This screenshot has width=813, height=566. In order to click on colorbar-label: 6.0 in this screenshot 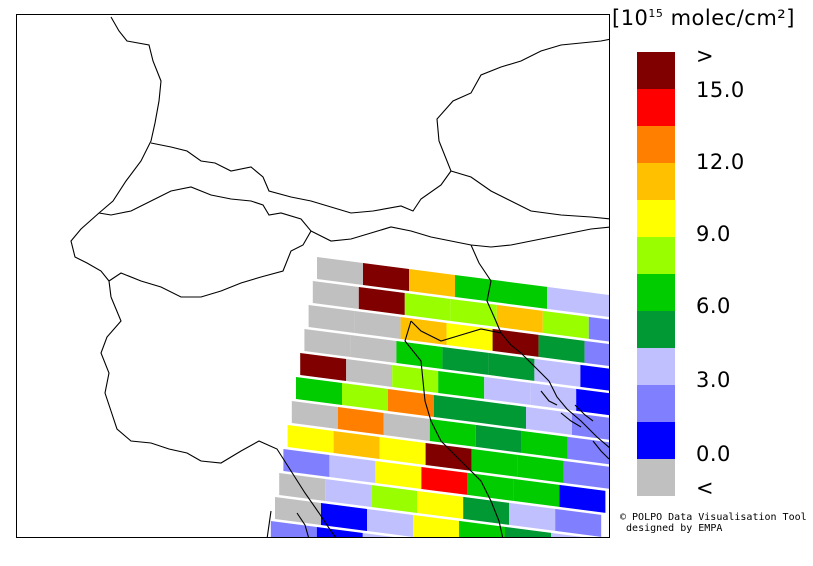, I will do `click(713, 306)`.